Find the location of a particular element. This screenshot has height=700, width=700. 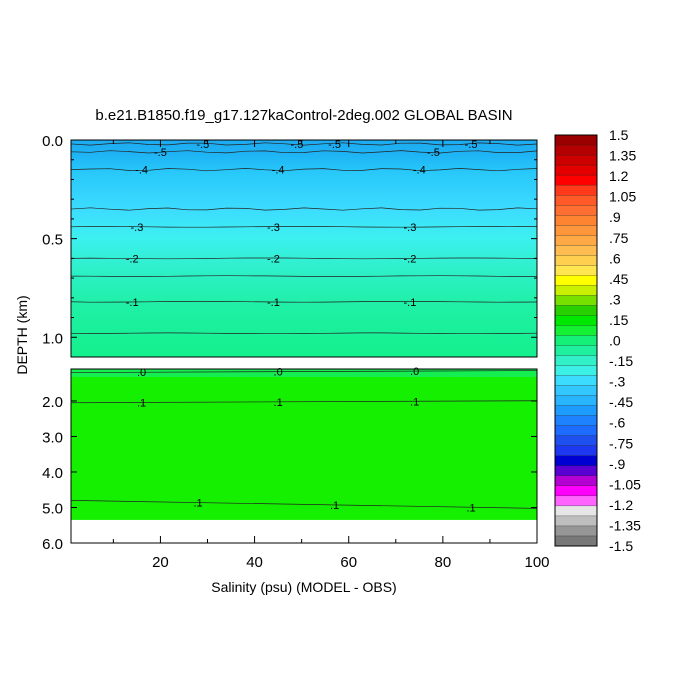

colorbar-label: -.45 is located at coordinates (621, 402).